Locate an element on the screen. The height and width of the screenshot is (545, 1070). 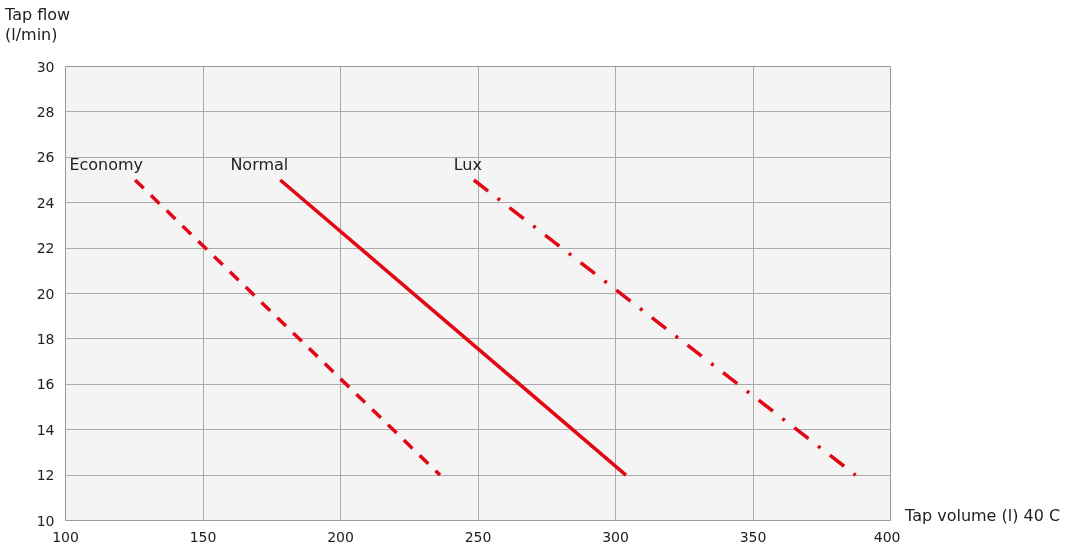
y-tick-label: 20 is located at coordinates (45, 293).